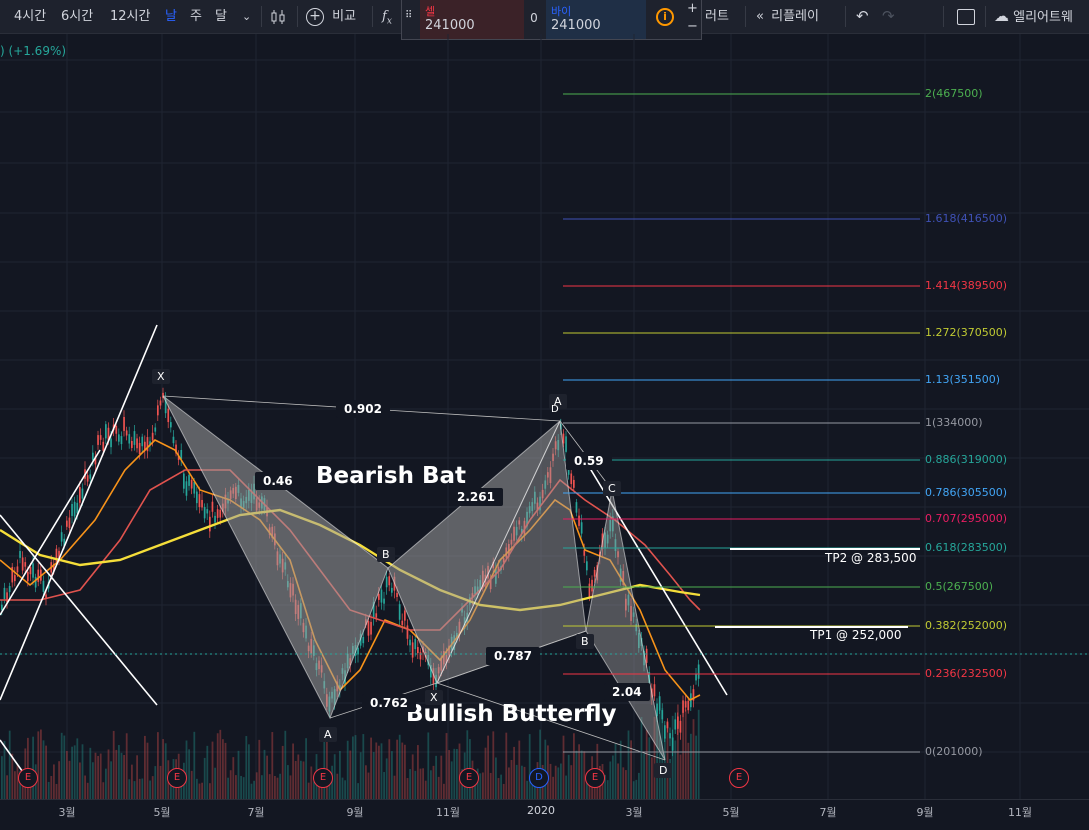  I want to click on buy-button: 바이 241000, so click(596, 19).